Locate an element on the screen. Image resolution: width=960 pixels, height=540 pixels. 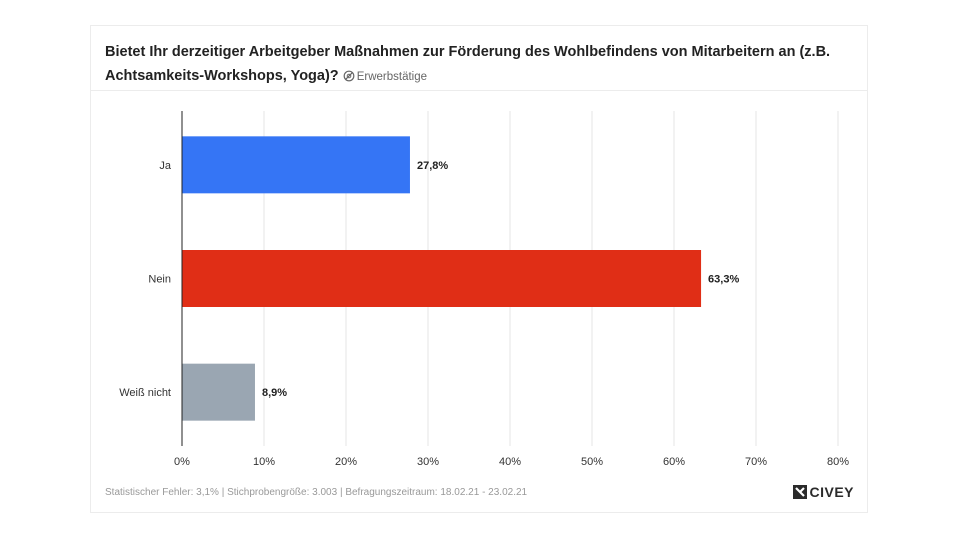
x-tick-label: 80% is located at coordinates (838, 462).